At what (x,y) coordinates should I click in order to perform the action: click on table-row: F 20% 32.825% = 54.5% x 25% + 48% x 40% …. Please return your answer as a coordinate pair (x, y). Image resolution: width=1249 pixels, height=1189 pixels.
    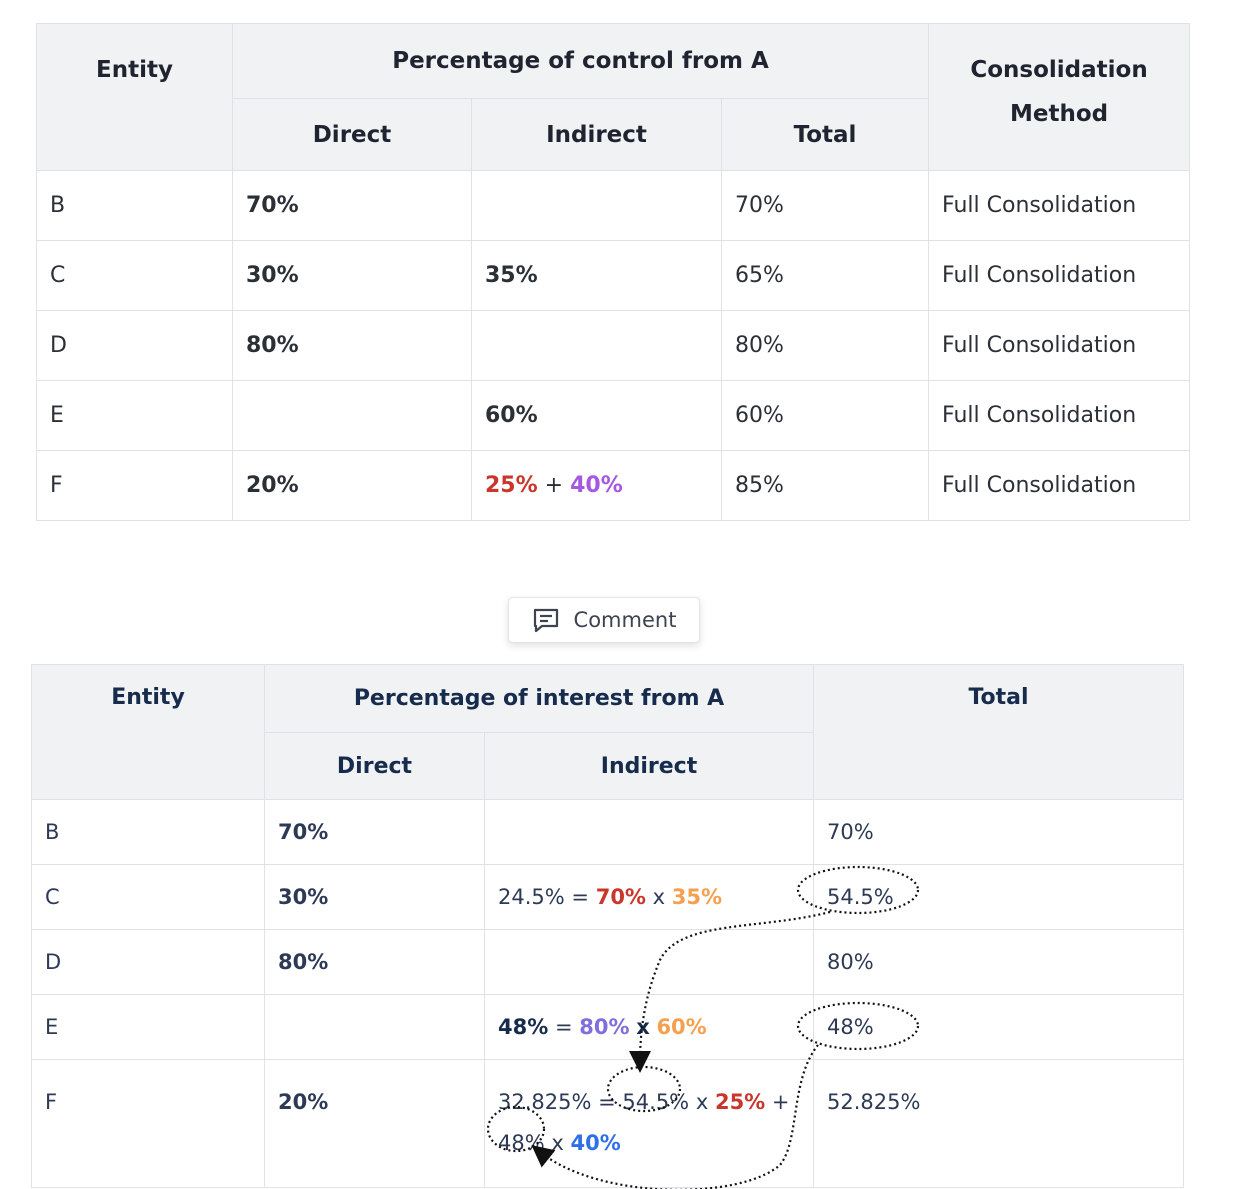
    Looking at the image, I should click on (608, 1123).